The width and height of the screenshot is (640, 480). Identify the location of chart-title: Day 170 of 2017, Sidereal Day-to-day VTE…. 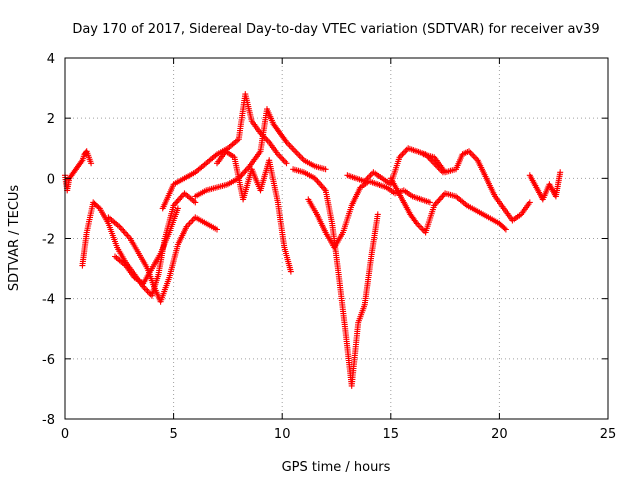
(335, 29).